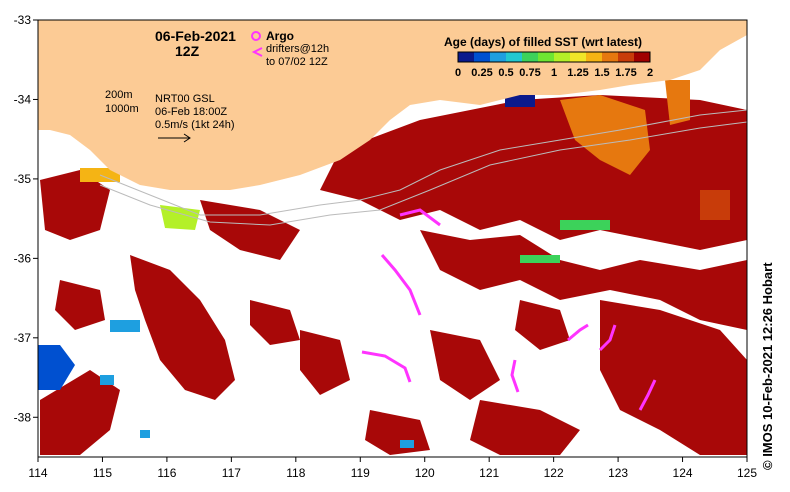  I want to click on y-tick-label: -34, so click(23, 99).